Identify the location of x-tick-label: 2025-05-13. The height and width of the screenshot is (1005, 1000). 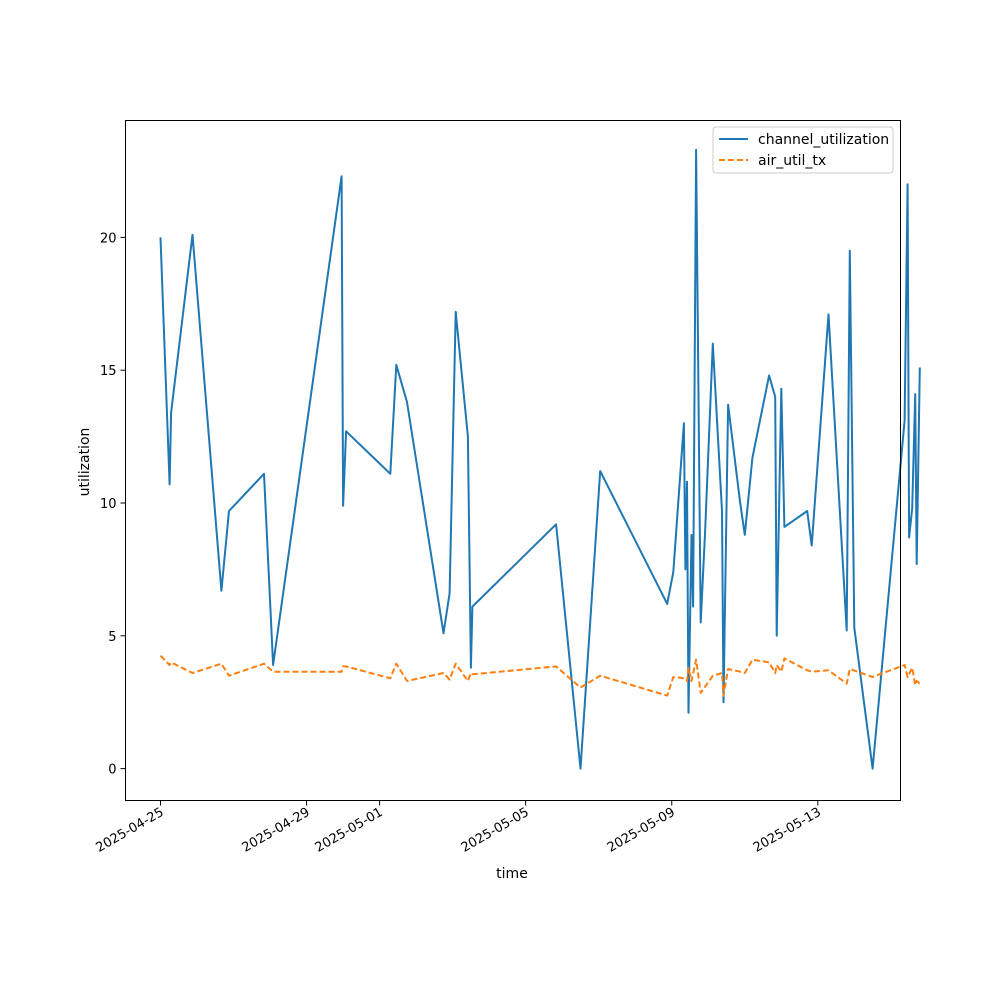
(787, 830).